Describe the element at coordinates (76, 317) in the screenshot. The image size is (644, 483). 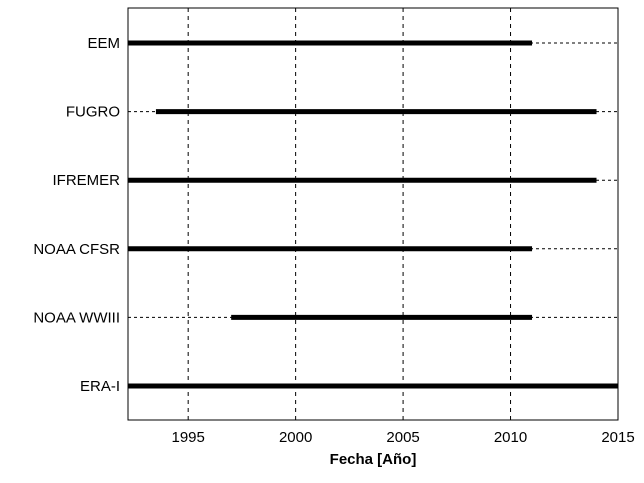
I see `y-tick-label: NOAA WWIII` at that location.